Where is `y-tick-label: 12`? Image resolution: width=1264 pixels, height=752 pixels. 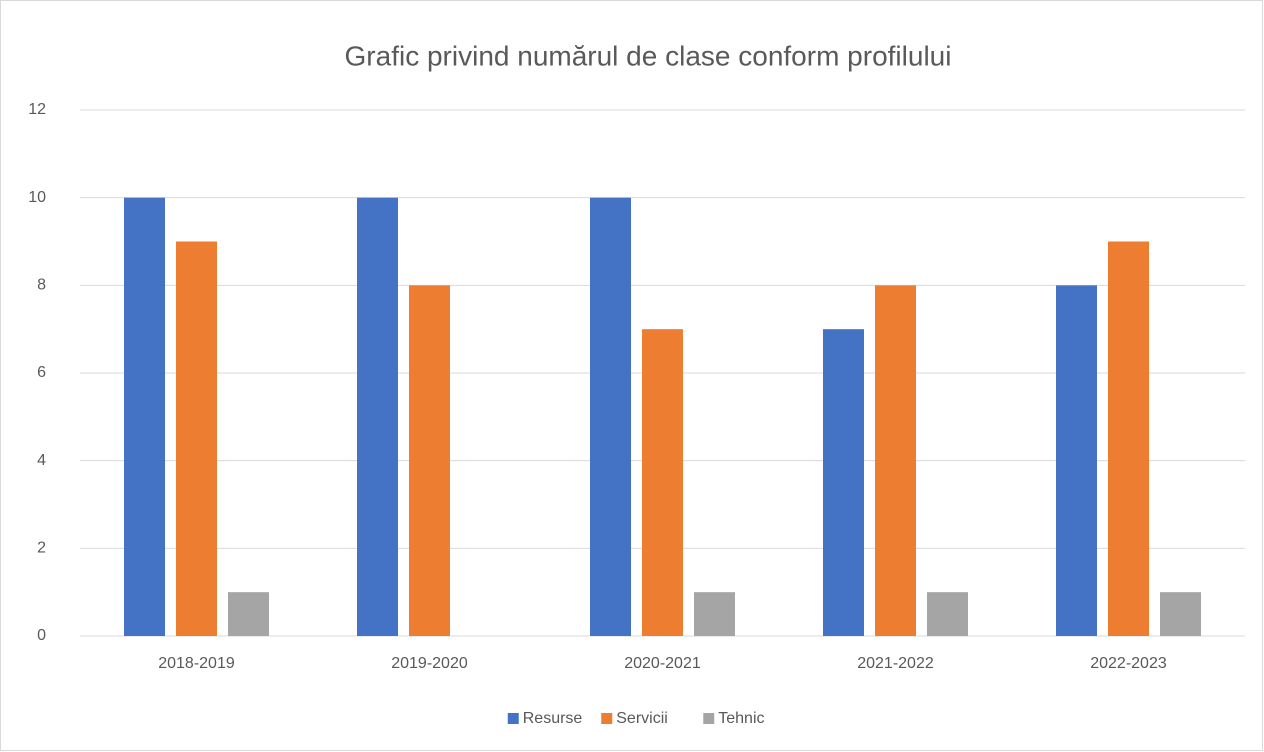
y-tick-label: 12 is located at coordinates (37, 109).